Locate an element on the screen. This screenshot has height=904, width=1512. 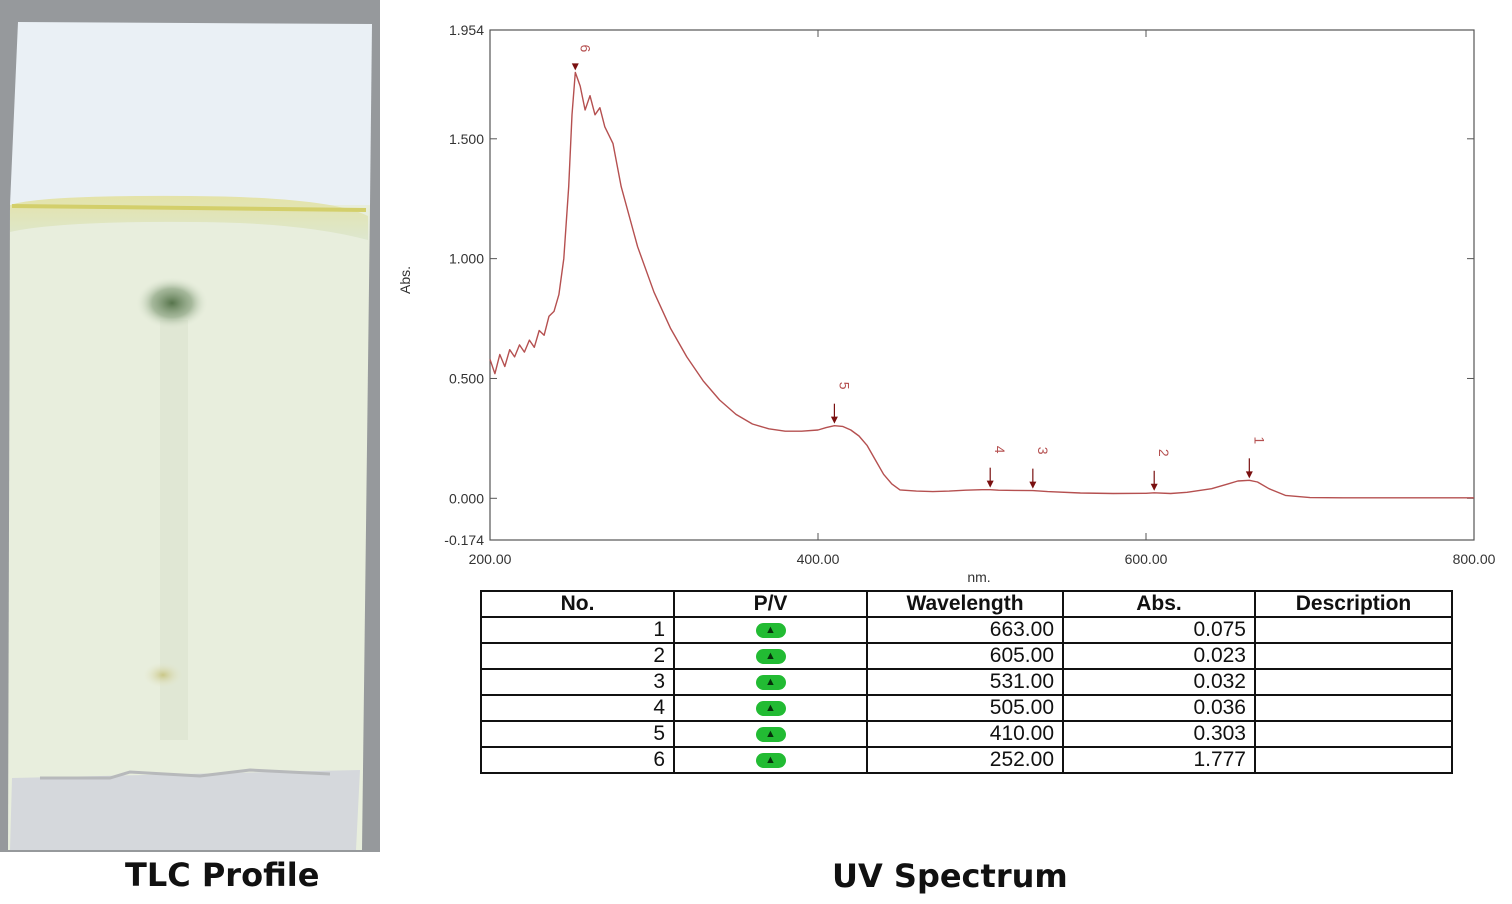
table-row: 2 ▲ 605.00 0.023 is located at coordinates (966, 656).